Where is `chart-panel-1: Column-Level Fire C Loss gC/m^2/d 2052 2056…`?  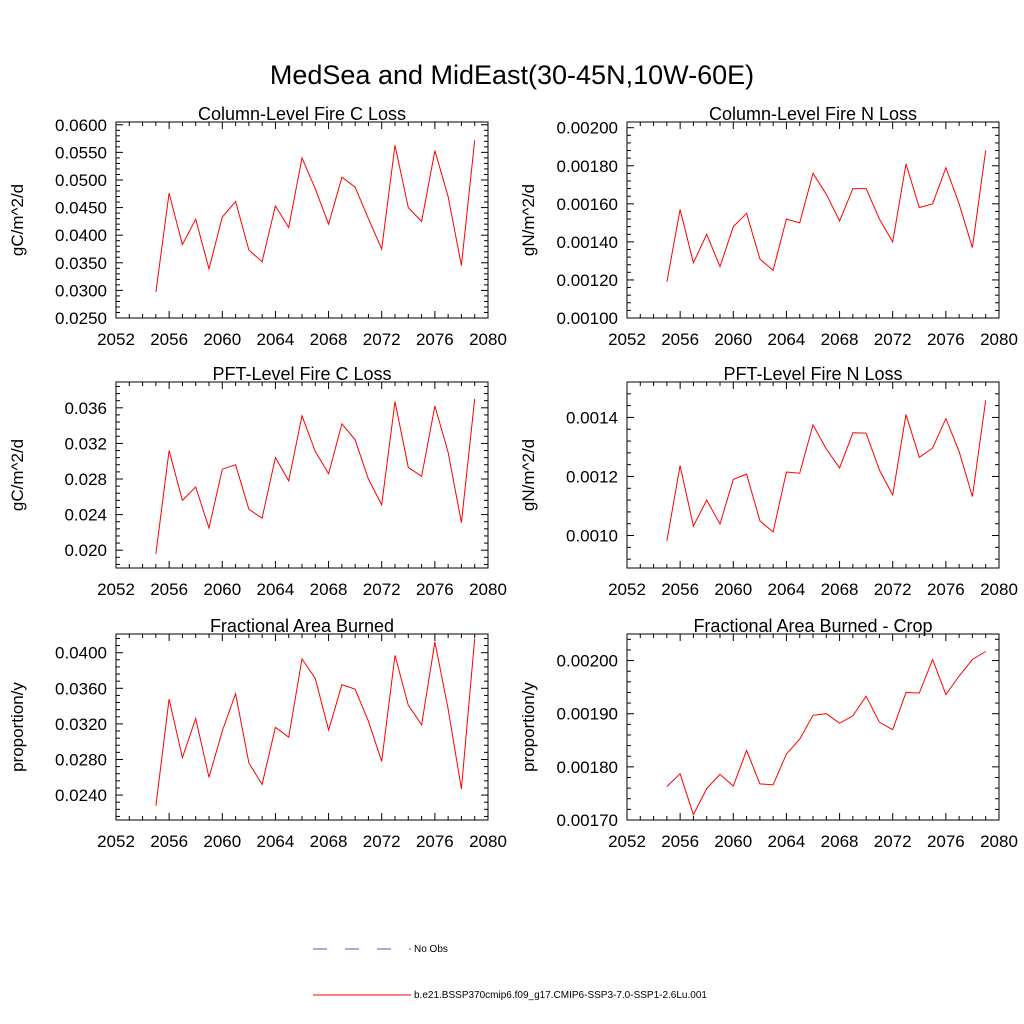
chart-panel-1: Column-Level Fire C Loss gC/m^2/d 2052 2056… is located at coordinates (257, 226).